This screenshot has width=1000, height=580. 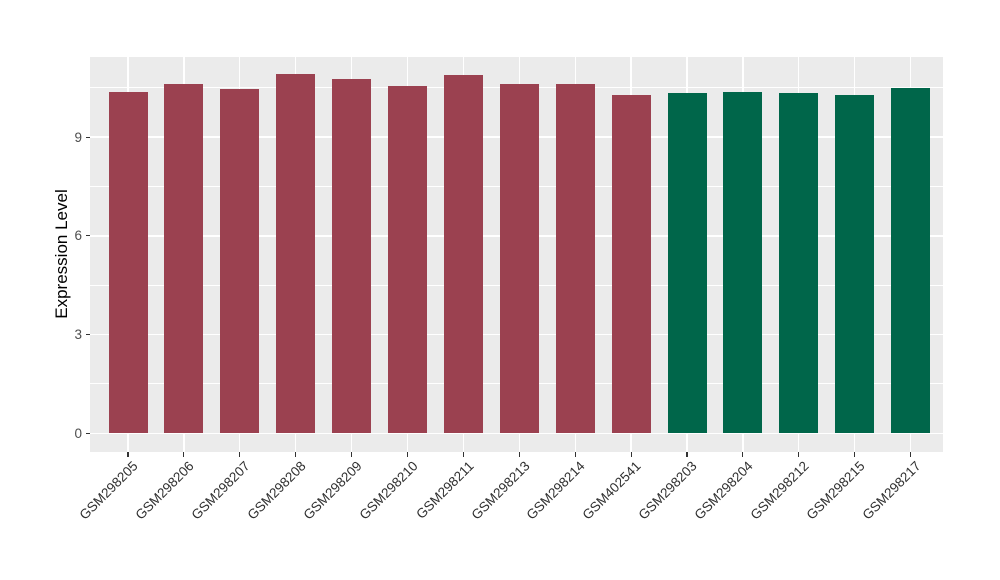 What do you see at coordinates (779, 490) in the screenshot?
I see `x-tick-label-GSM298212: GSM298212` at bounding box center [779, 490].